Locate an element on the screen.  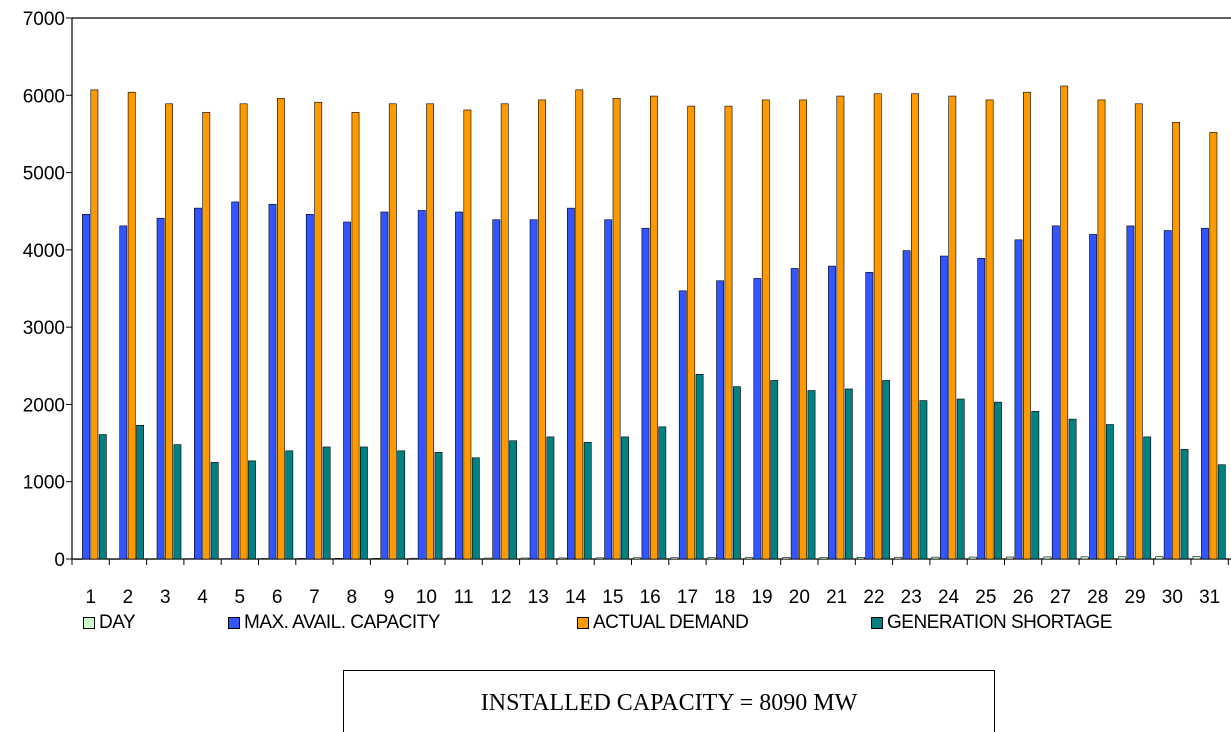
x-tick-label: 19 is located at coordinates (761, 597).